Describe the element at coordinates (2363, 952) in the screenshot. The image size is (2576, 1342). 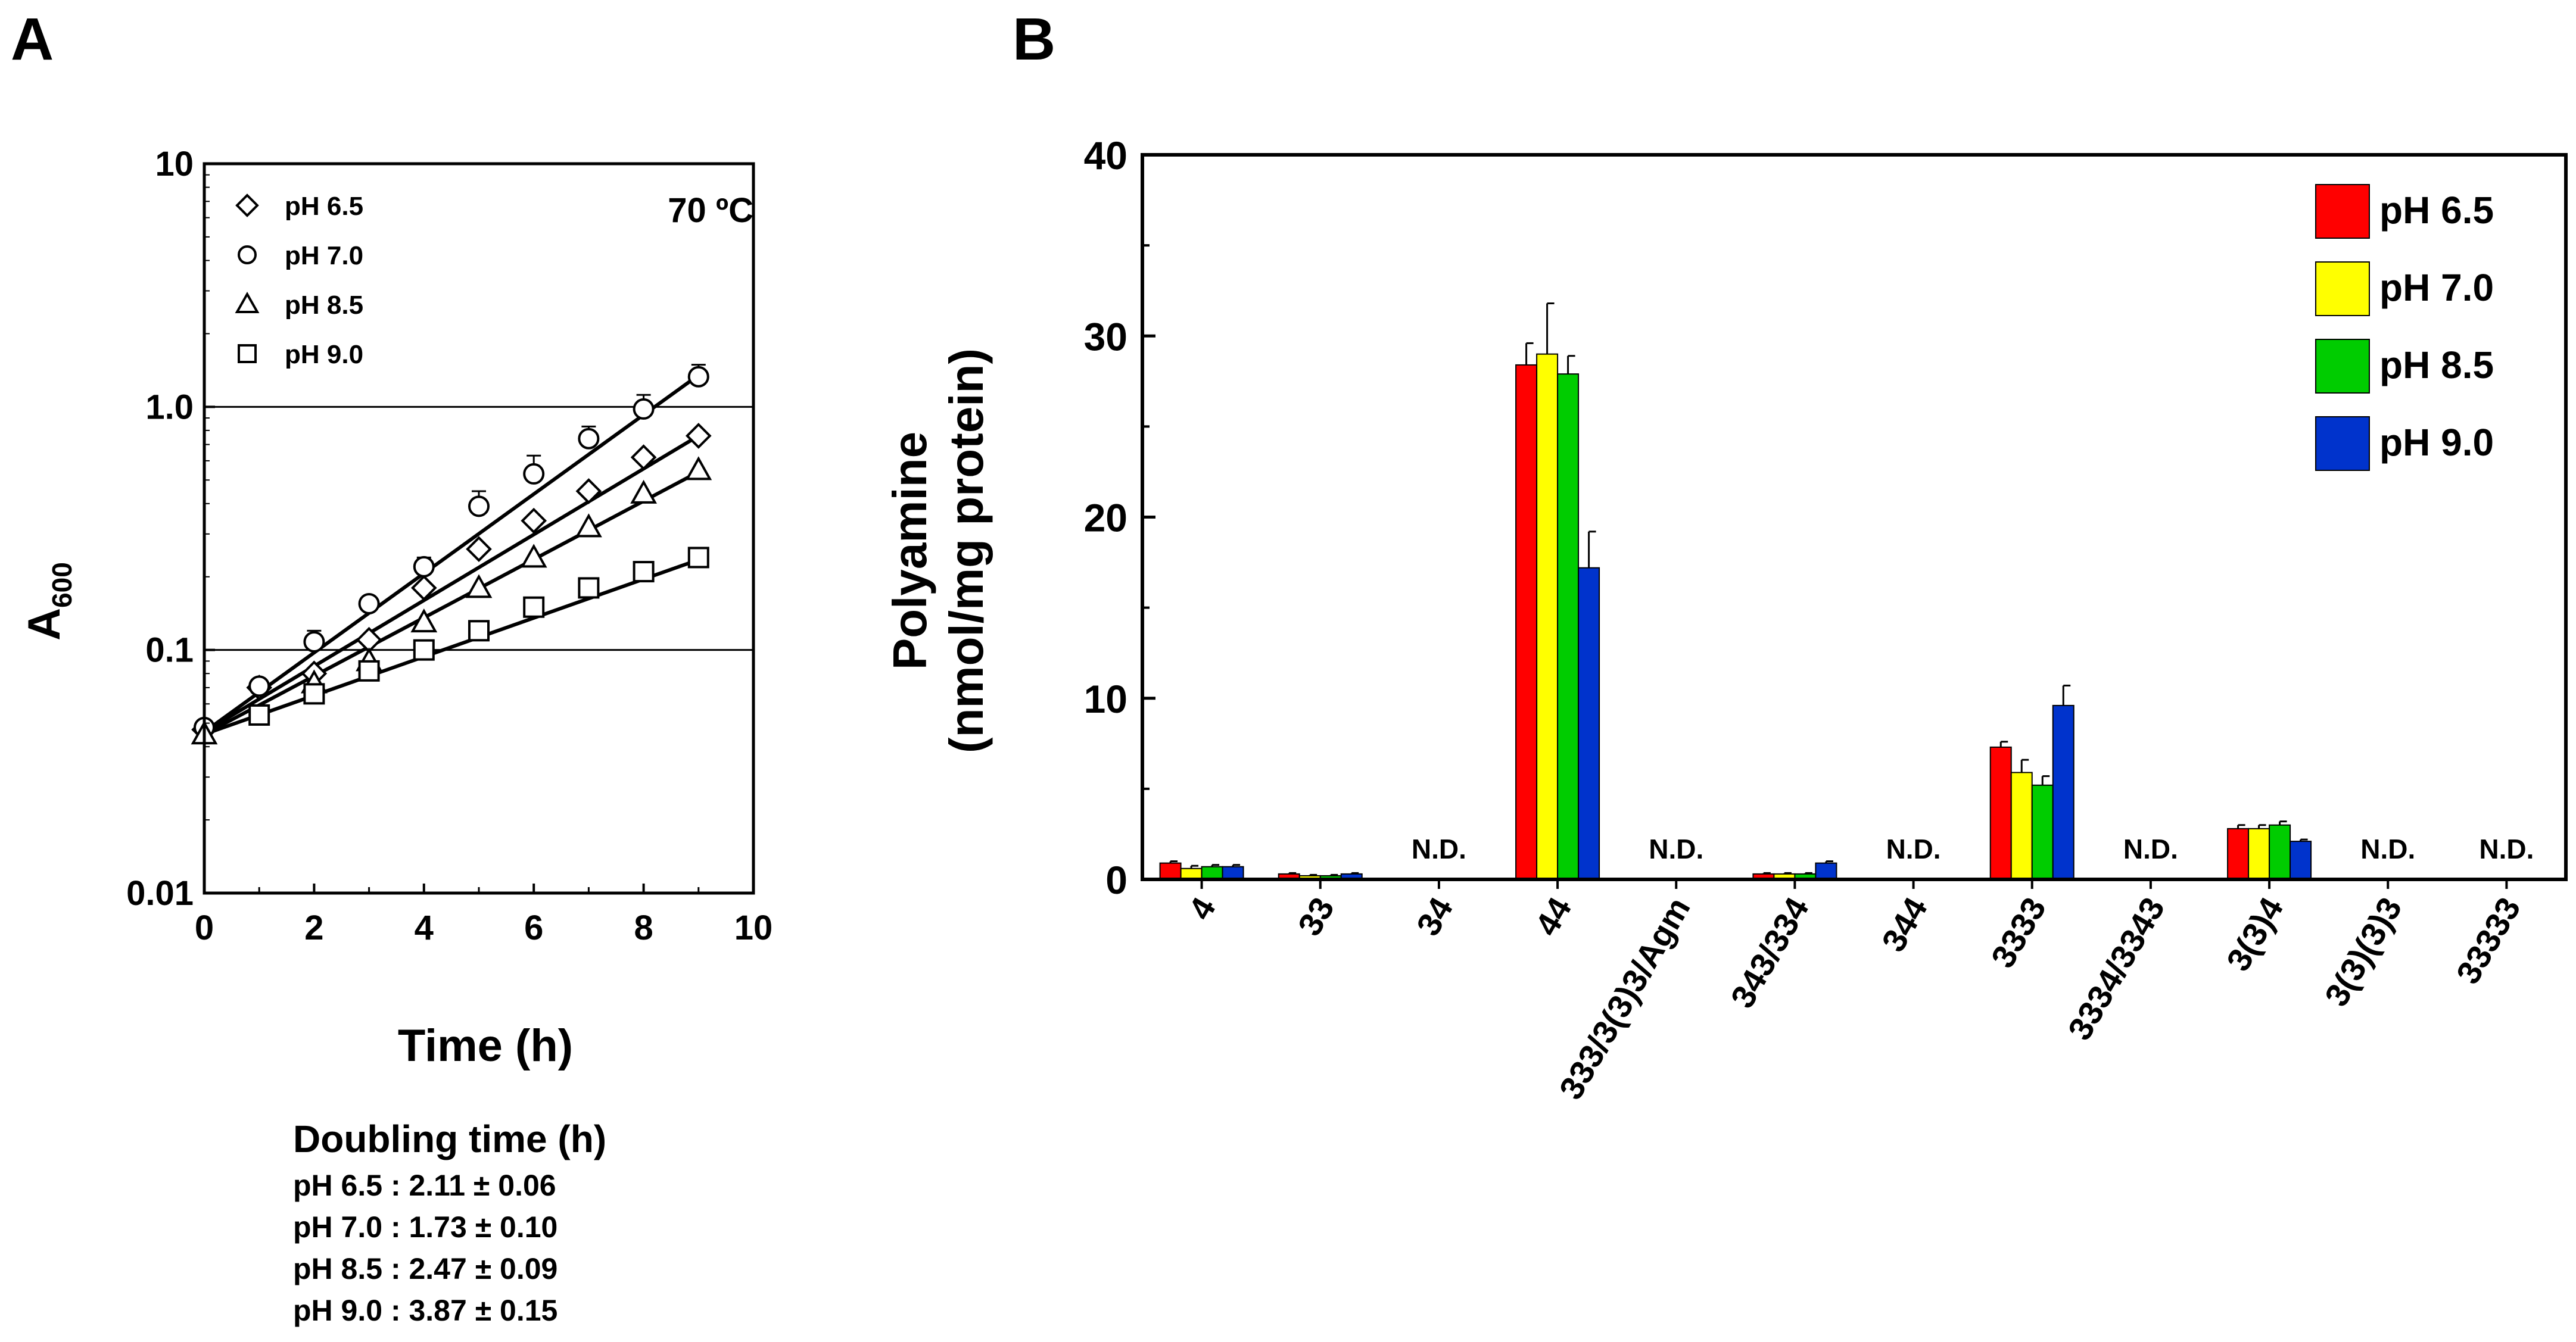
I see `x-tick-label: 3(3)(3)3` at that location.